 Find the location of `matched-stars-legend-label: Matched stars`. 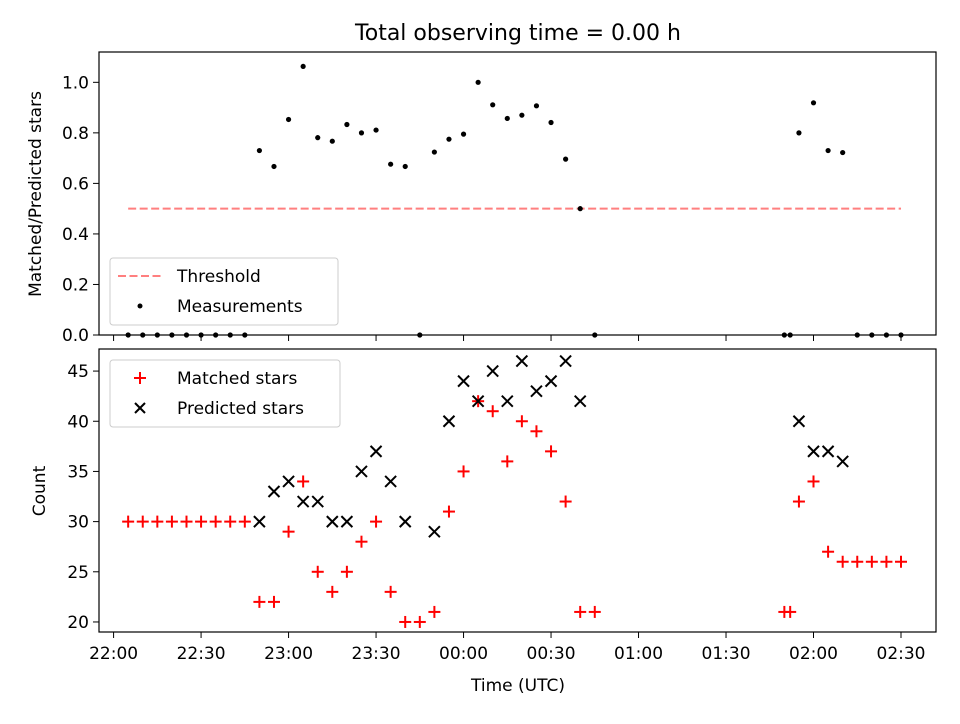

matched-stars-legend-label: Matched stars is located at coordinates (237, 379).